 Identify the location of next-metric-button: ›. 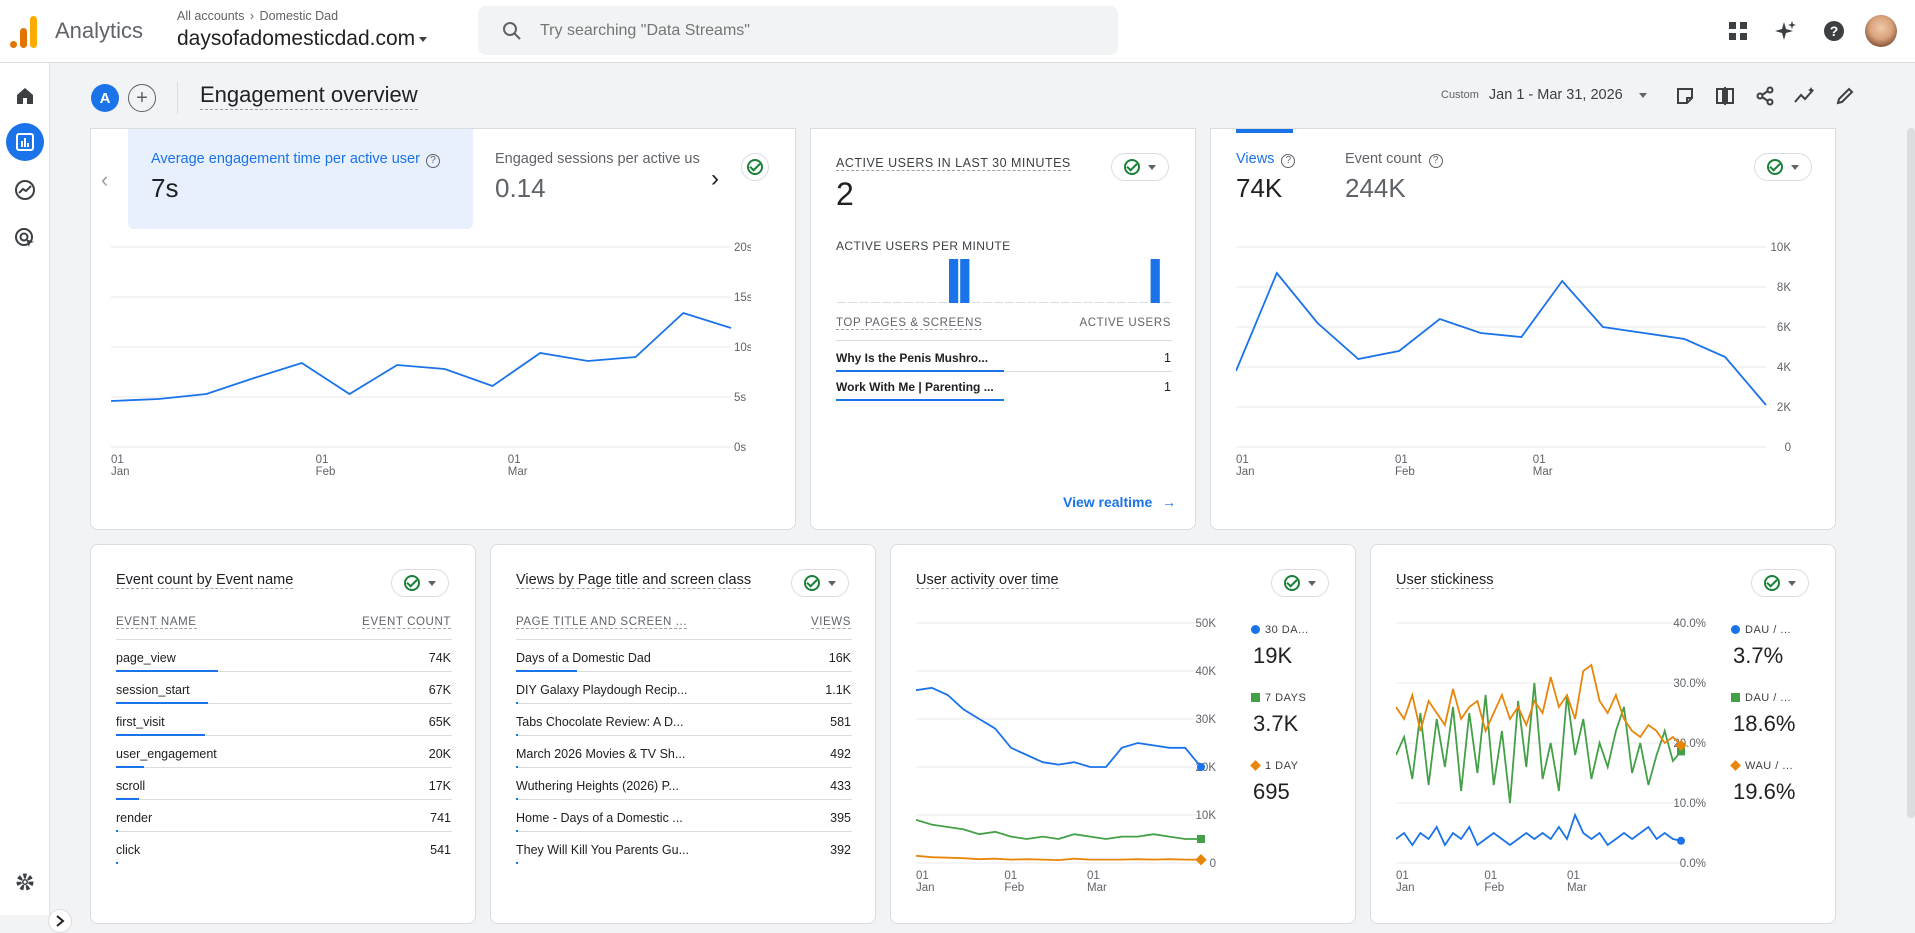
(715, 178).